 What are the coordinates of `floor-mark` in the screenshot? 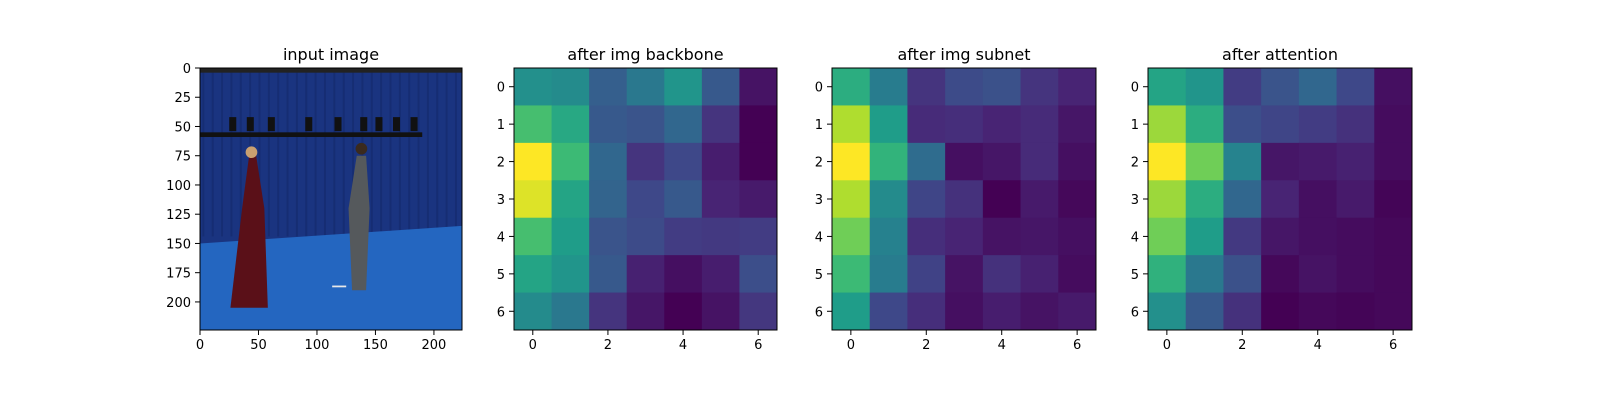 It's located at (339, 286).